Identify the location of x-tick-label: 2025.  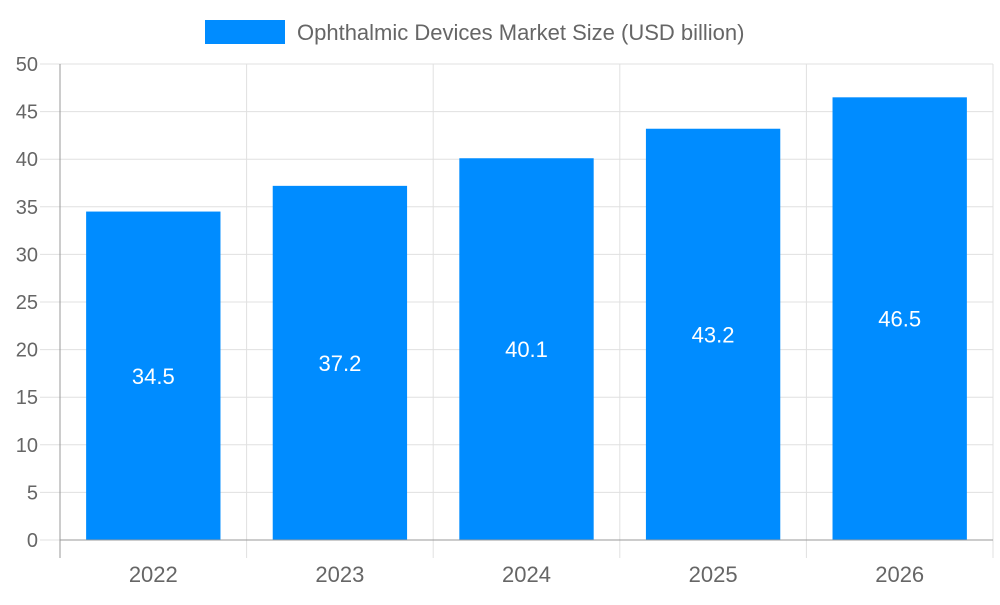
(713, 574).